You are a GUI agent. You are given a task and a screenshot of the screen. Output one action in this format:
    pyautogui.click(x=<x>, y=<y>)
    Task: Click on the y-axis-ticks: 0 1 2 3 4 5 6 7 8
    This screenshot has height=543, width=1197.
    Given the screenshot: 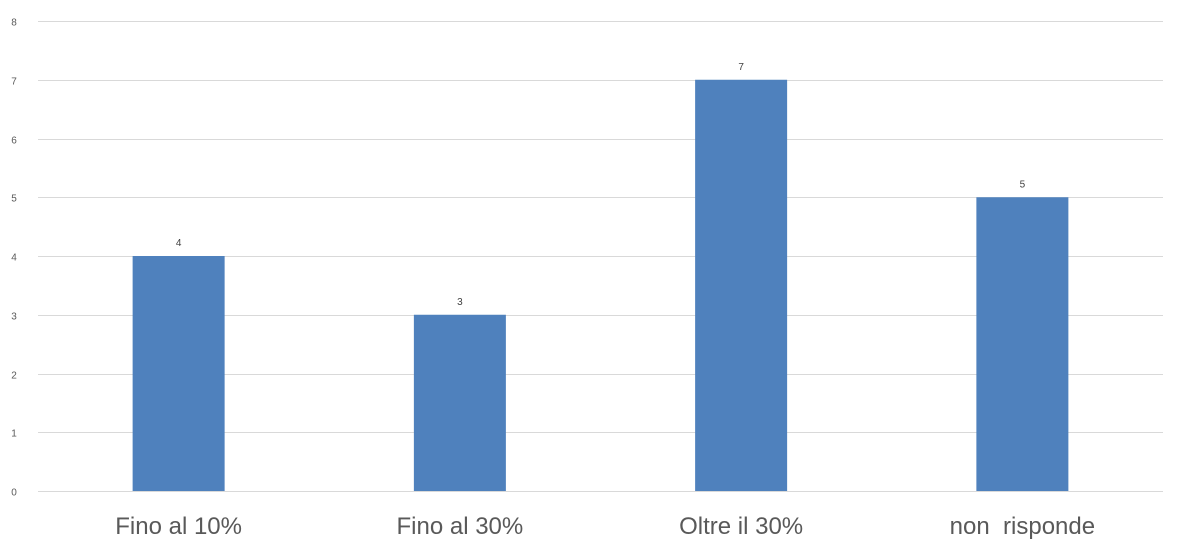 What is the action you would take?
    pyautogui.click(x=14, y=258)
    